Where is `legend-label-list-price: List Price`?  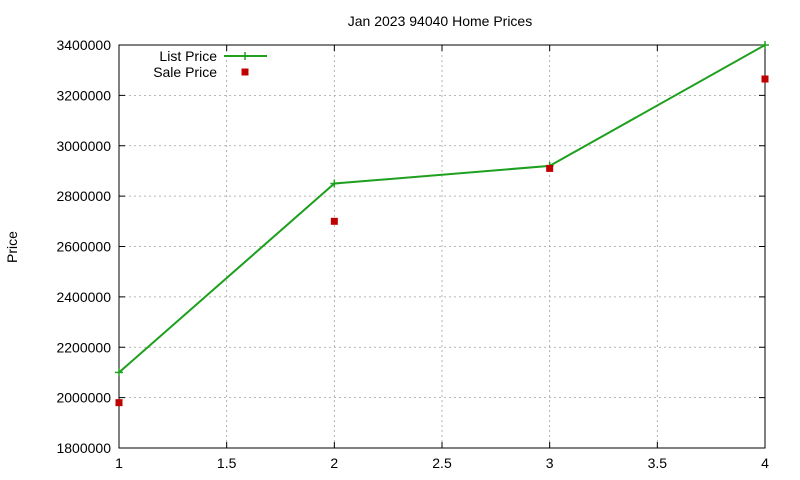
legend-label-list-price: List Price is located at coordinates (188, 56).